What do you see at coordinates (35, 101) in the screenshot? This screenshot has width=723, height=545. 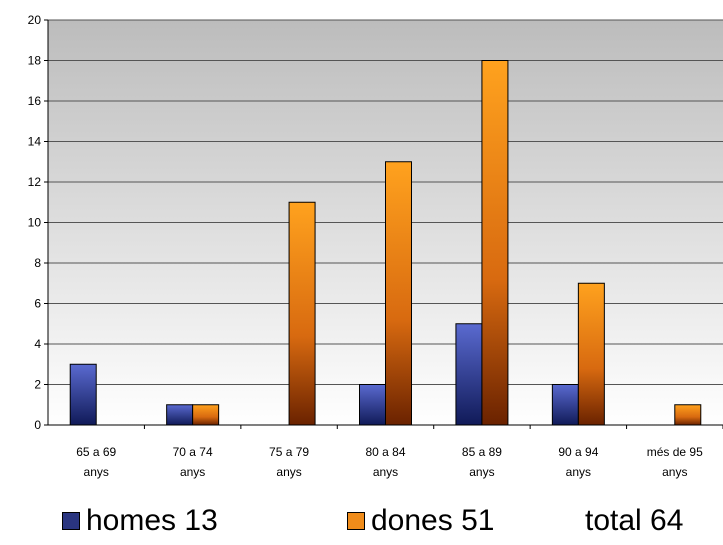 I see `y-tick-label: 16` at bounding box center [35, 101].